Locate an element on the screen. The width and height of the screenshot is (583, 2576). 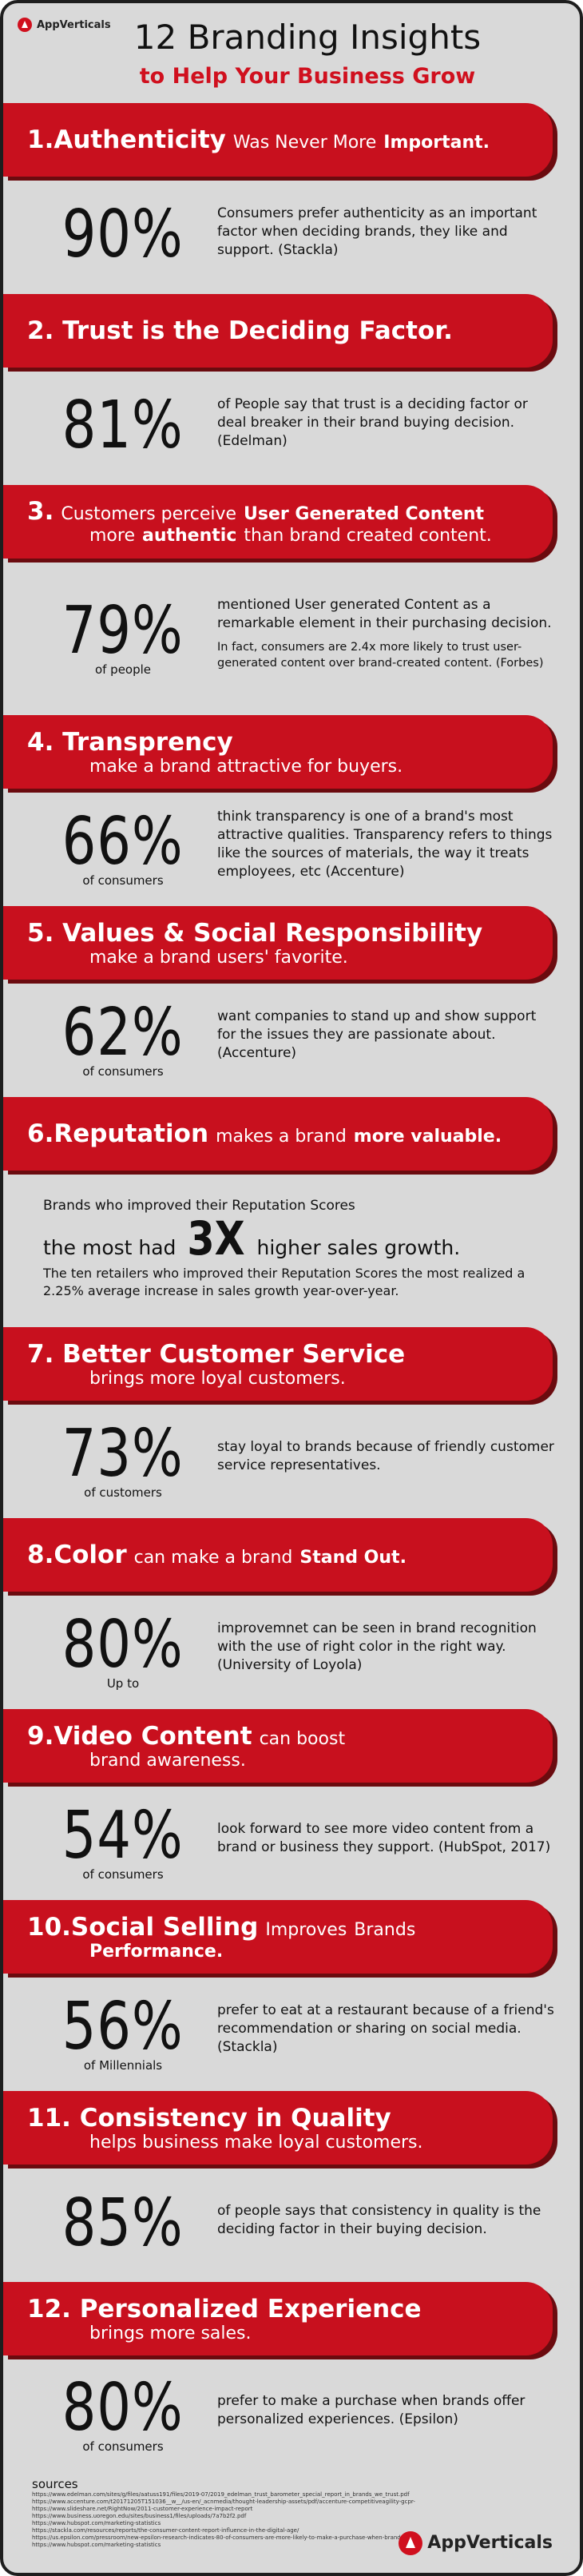
heading-part: 9.Video Content is located at coordinates (139, 1736).